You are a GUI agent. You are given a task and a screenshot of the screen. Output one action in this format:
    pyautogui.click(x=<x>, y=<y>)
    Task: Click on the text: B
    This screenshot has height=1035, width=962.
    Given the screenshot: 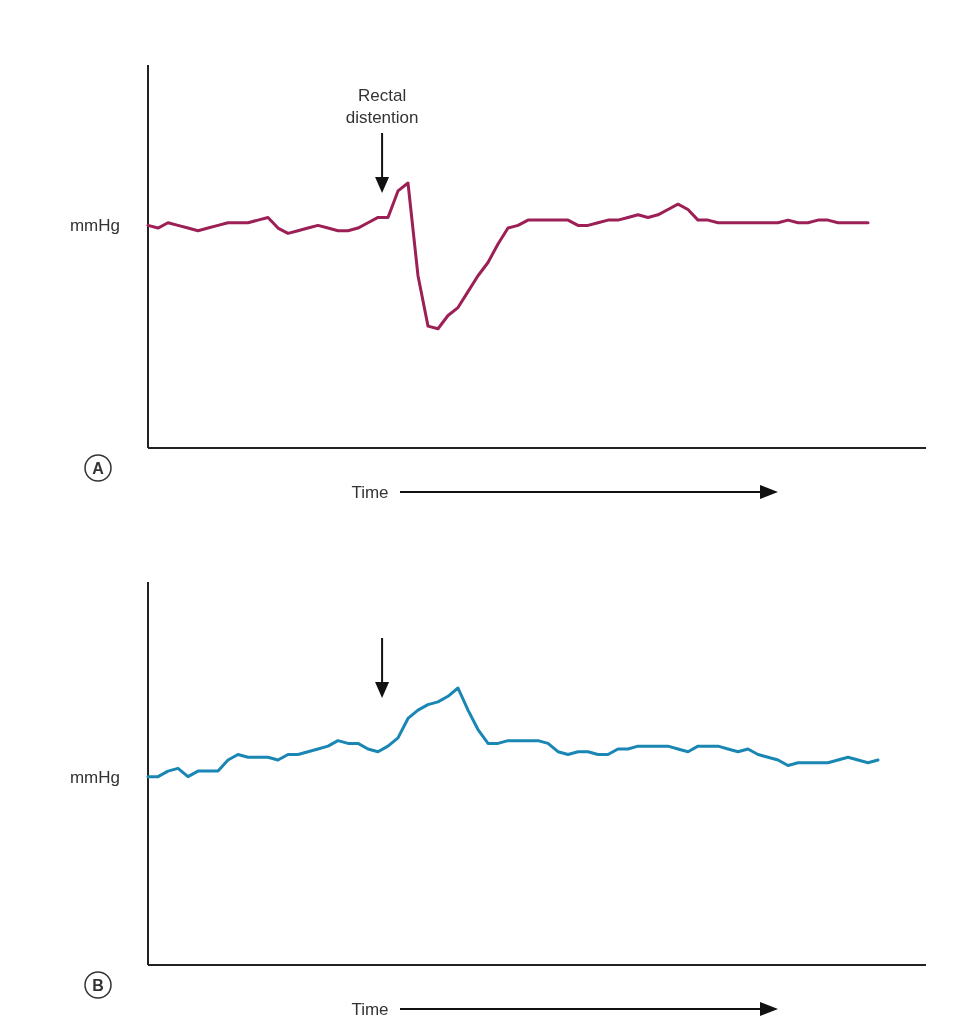 What is the action you would take?
    pyautogui.click(x=98, y=985)
    